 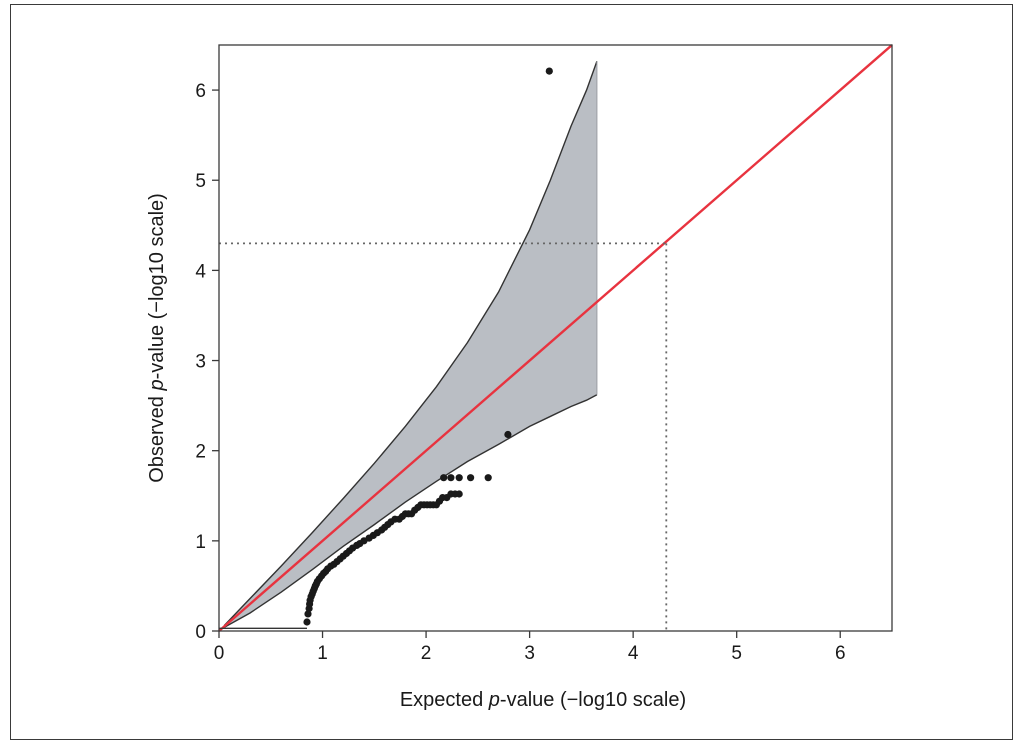 What do you see at coordinates (157, 338) in the screenshot?
I see `y-axis-label: Observed p-value (−log10 scale)` at bounding box center [157, 338].